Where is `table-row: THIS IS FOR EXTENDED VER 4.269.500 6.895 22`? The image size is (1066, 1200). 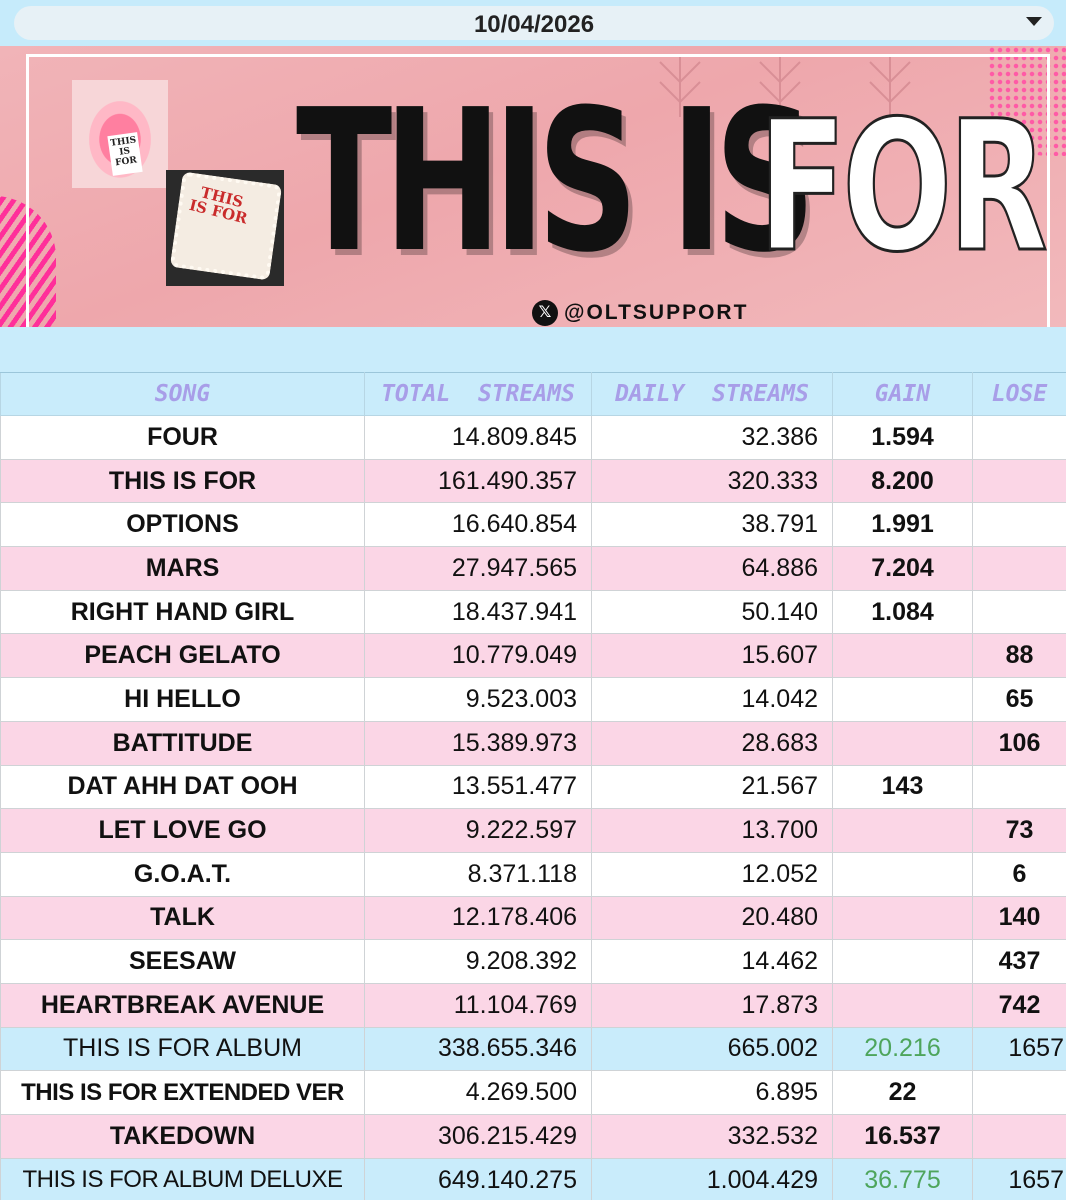 table-row: THIS IS FOR EXTENDED VER 4.269.500 6.895 22 is located at coordinates (533, 1092).